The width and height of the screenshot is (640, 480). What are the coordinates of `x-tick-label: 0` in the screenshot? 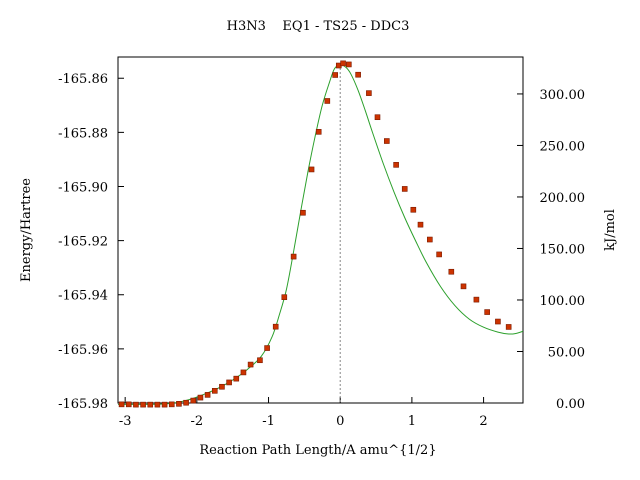 It's located at (340, 421).